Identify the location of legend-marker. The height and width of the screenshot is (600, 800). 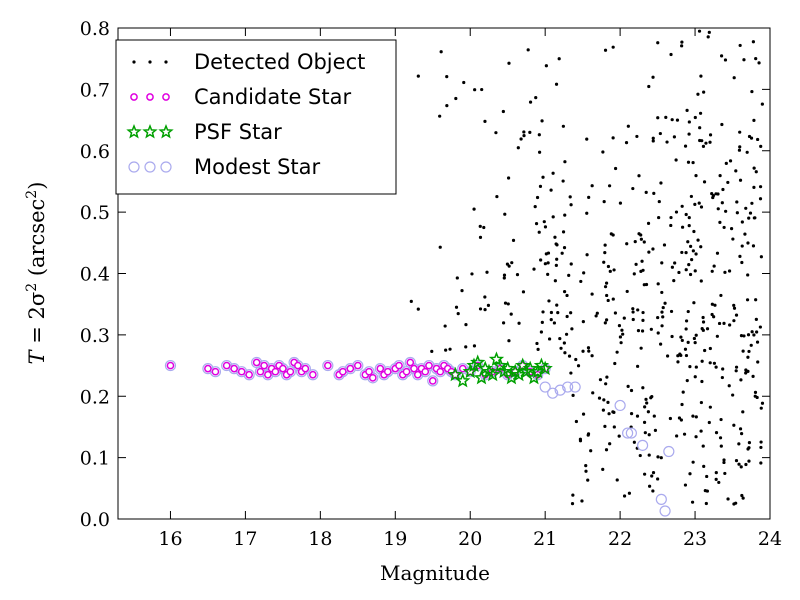
(134, 131).